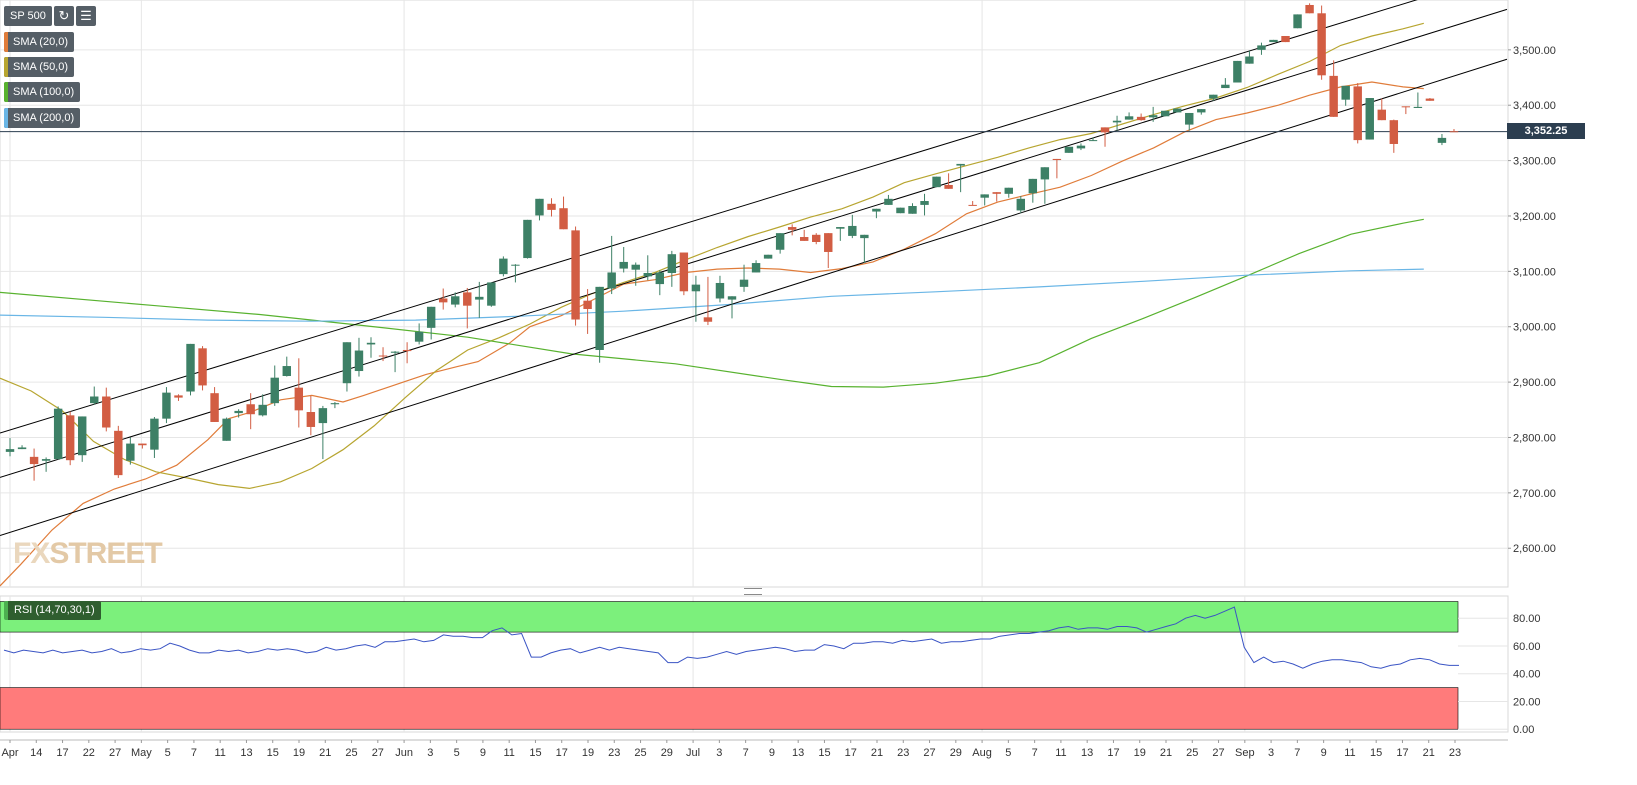 The width and height of the screenshot is (1637, 785). Describe the element at coordinates (772, 753) in the screenshot. I see `x-tick-label: 9` at that location.